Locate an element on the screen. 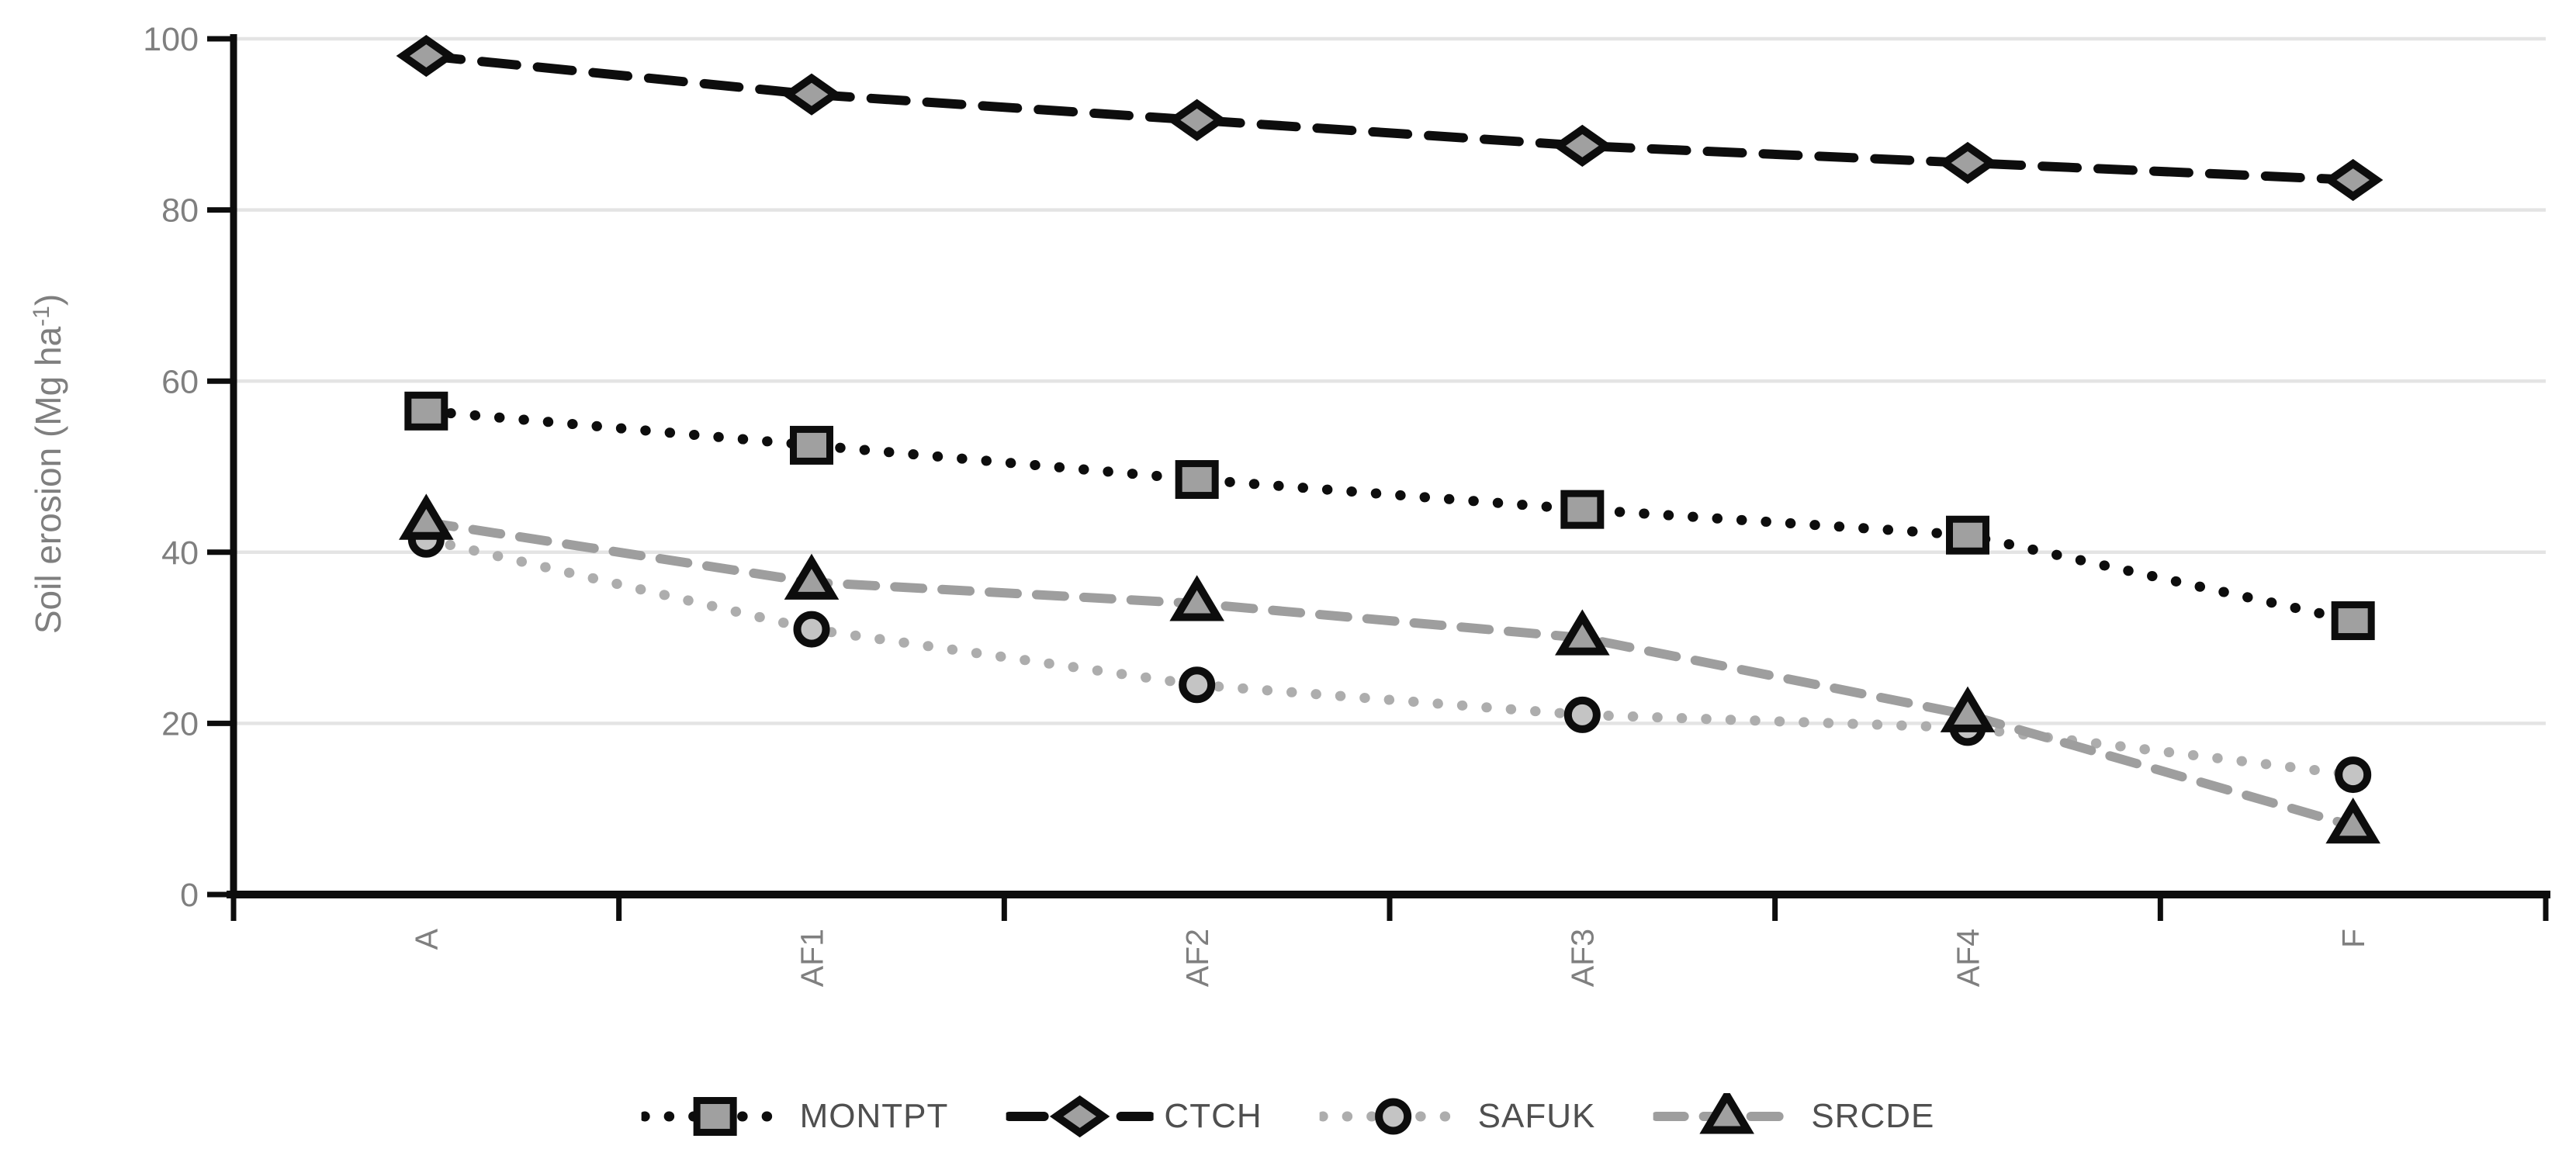  x-tick-label-AF4: AF4 is located at coordinates (1968, 958).